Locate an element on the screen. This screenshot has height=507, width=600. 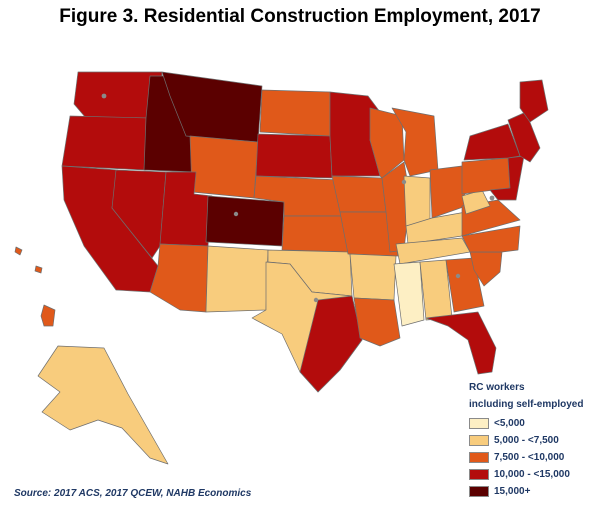
legend-label: 15,000+ is located at coordinates (512, 491).